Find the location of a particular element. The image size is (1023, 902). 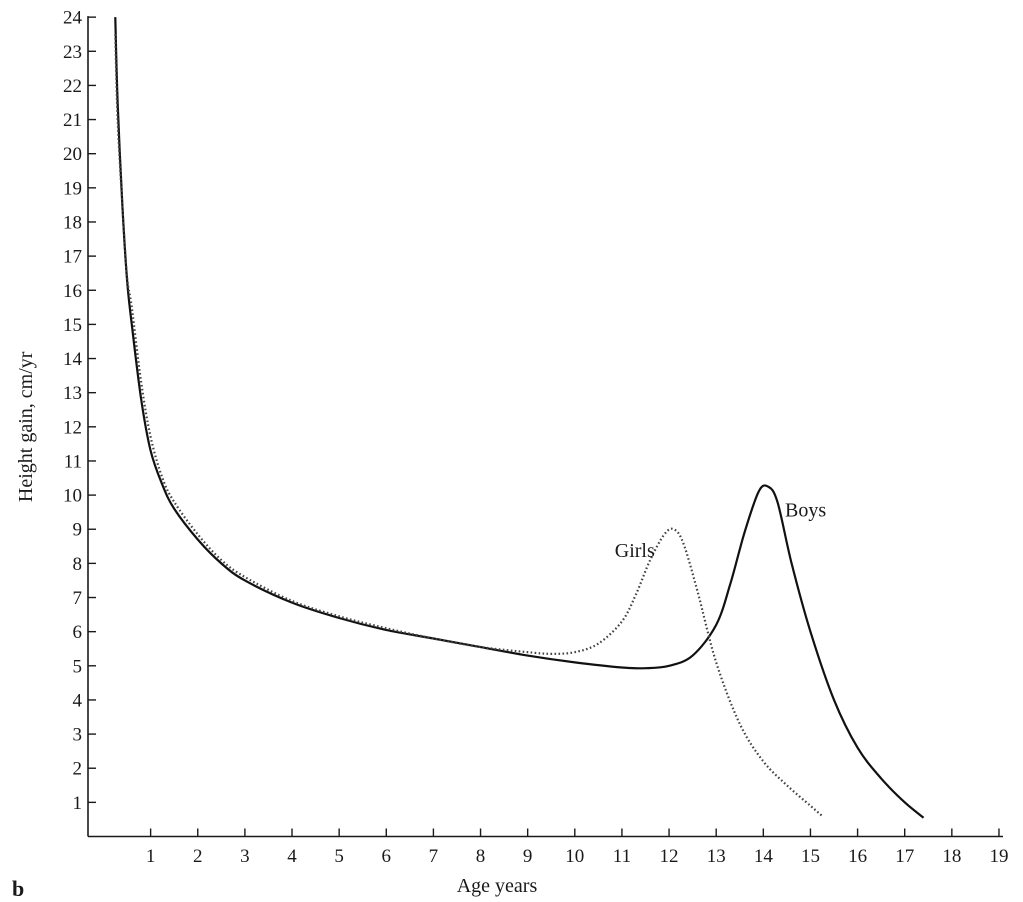

y-tick-label: 23 is located at coordinates (72, 52).